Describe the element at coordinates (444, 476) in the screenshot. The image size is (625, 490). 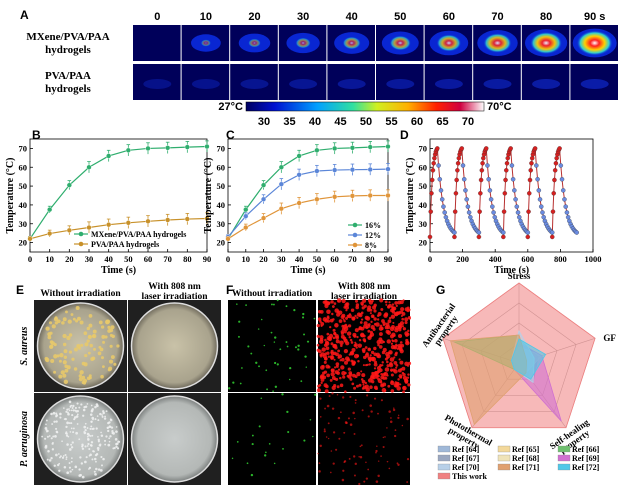
I see `legend-swatch` at that location.